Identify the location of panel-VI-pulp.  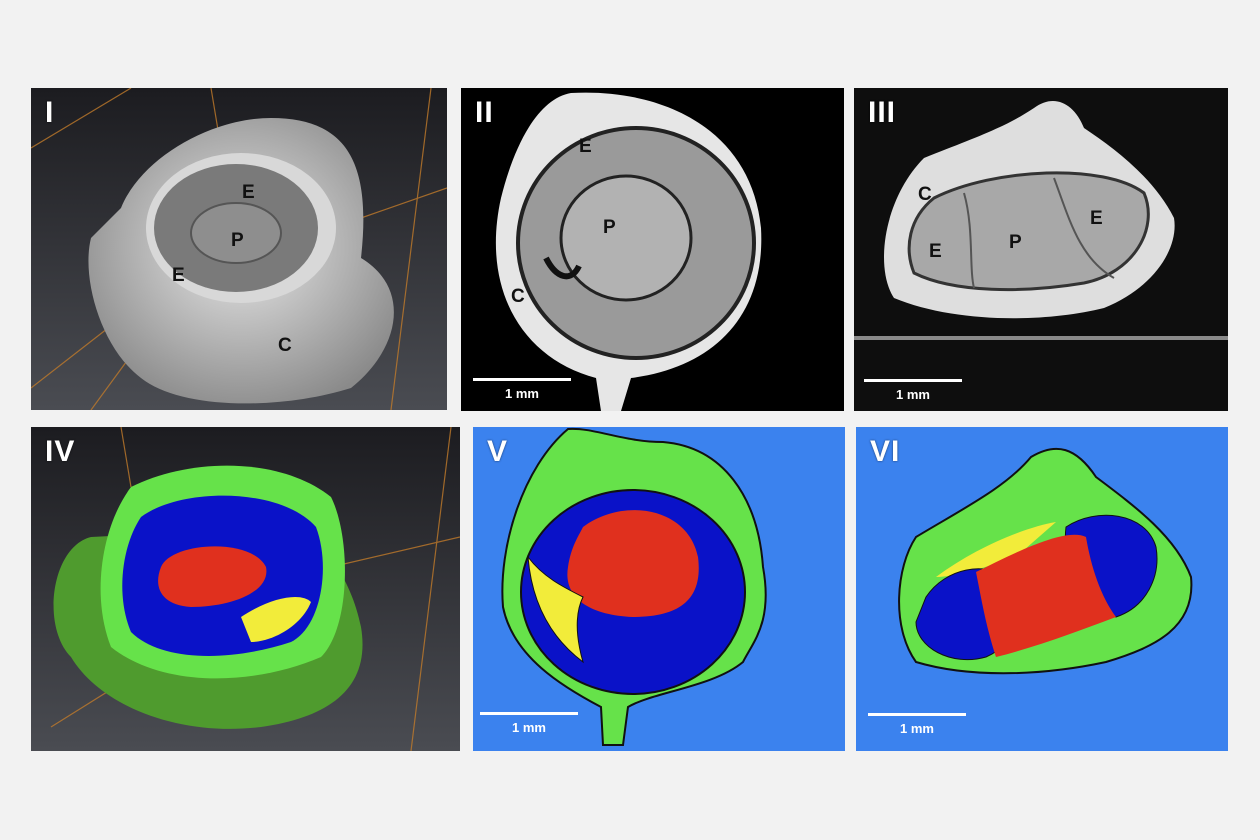
(1046, 595).